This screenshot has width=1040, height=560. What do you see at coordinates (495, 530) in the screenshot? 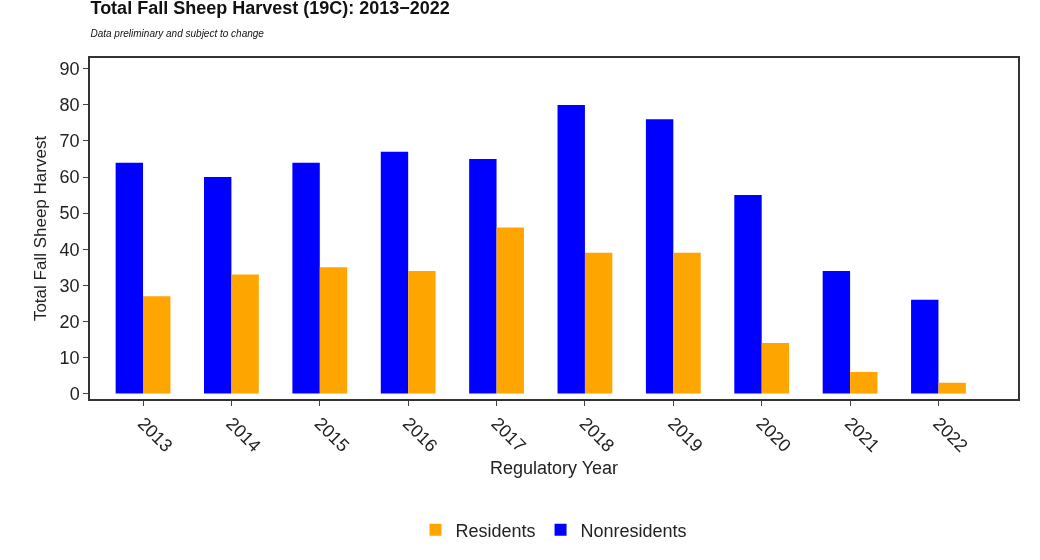
I see `legend-label: Residents` at bounding box center [495, 530].